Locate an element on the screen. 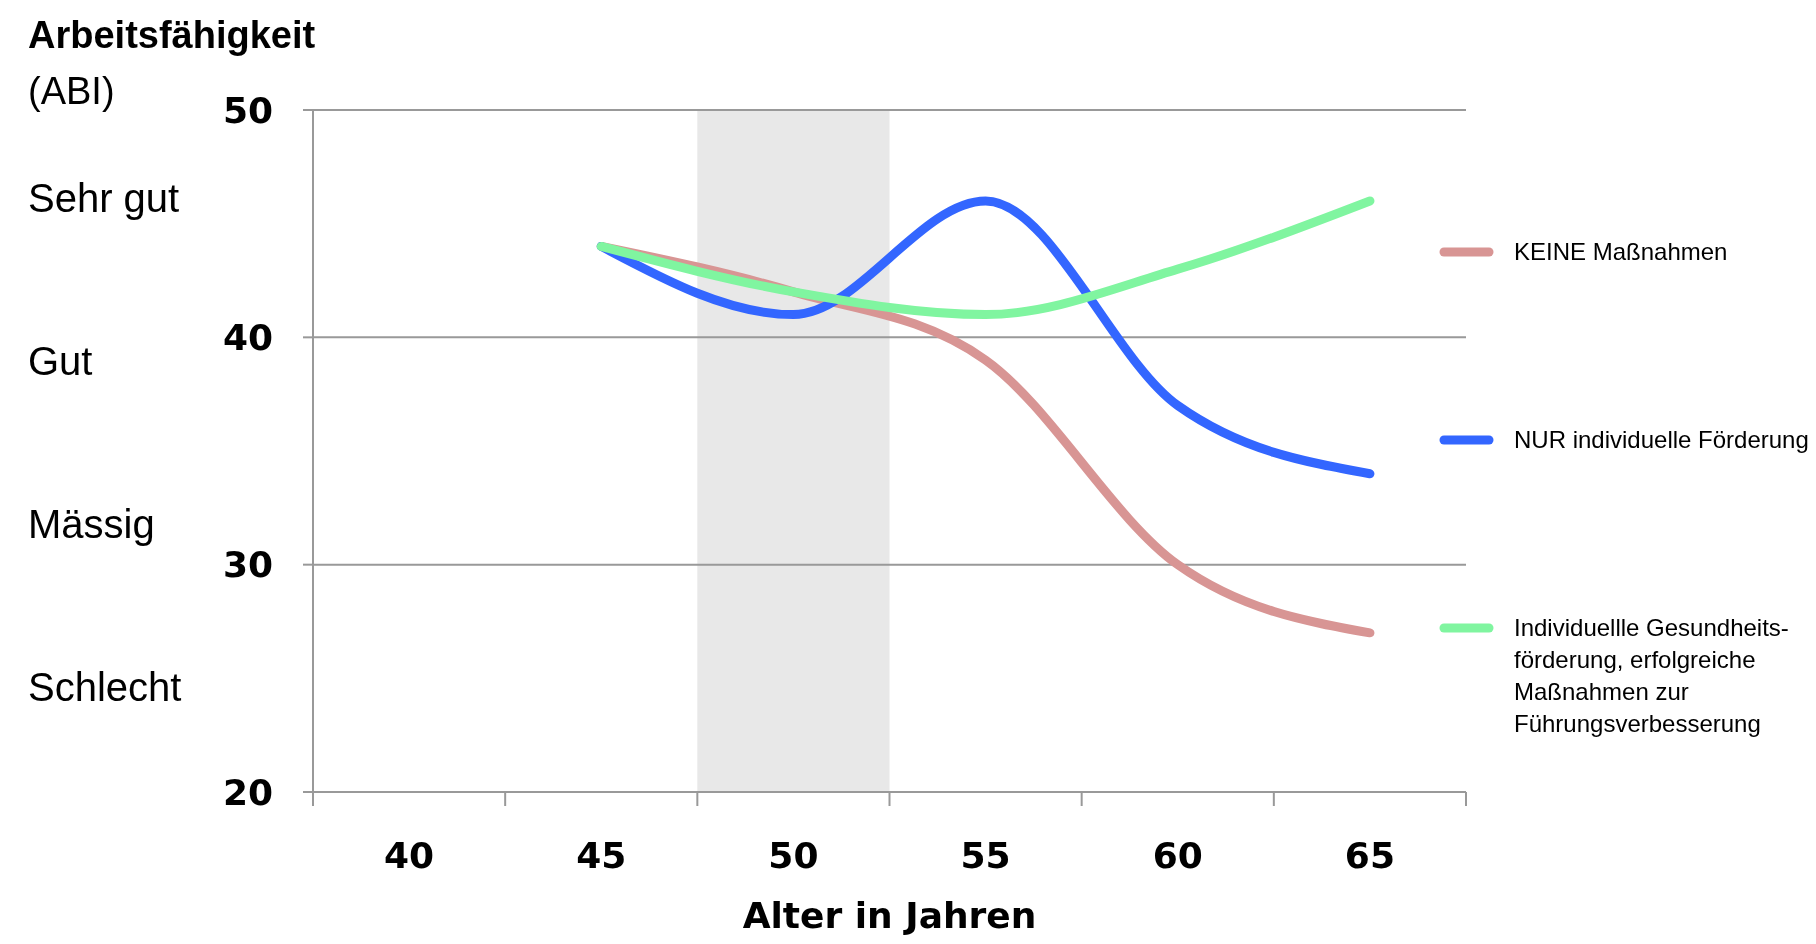 This screenshot has width=1816, height=944. y-tick-label: 20 is located at coordinates (247, 792).